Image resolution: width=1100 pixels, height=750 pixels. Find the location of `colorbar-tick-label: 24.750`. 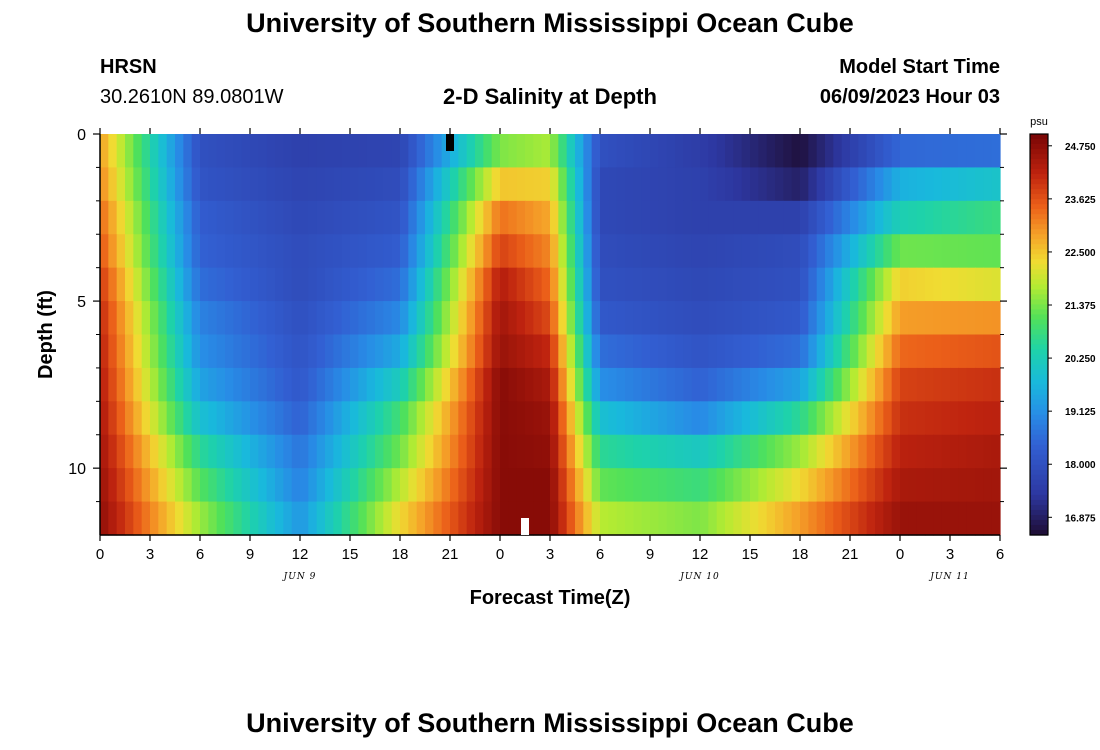

colorbar-tick-label: 24.750 is located at coordinates (1080, 147).